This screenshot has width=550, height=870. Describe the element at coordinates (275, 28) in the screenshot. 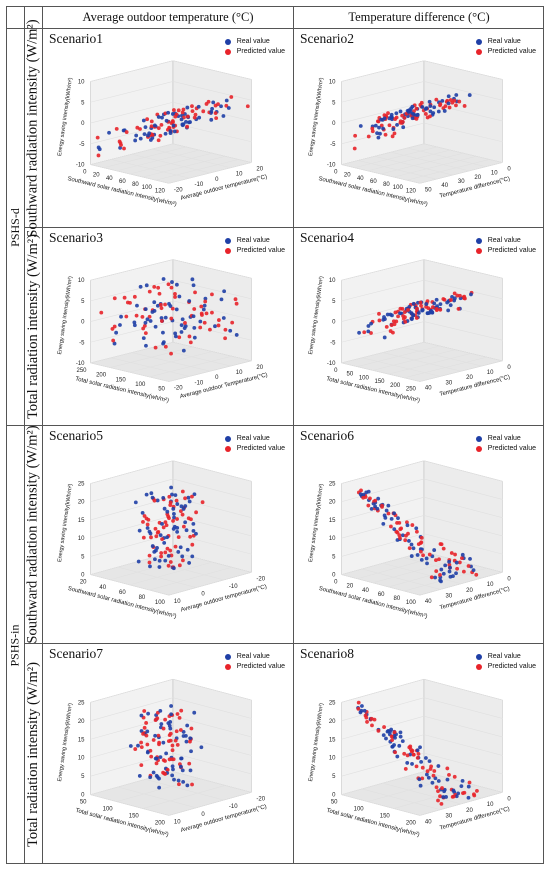

I see `divider-header` at that location.